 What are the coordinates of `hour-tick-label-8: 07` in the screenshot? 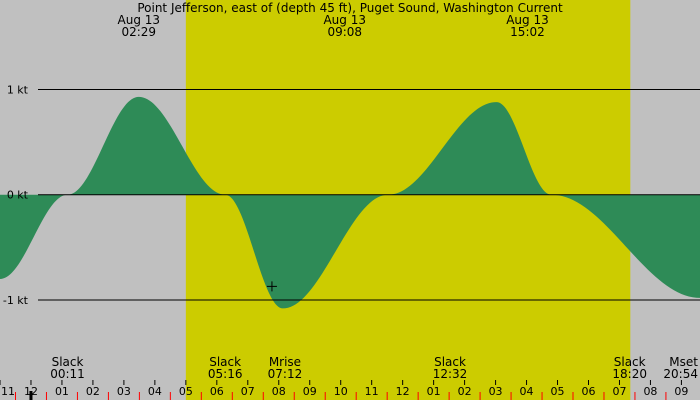 It's located at (248, 391).